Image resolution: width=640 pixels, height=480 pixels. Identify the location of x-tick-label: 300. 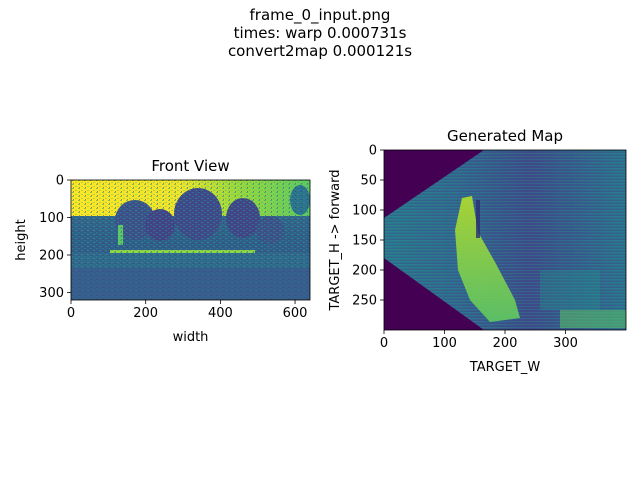
(565, 343).